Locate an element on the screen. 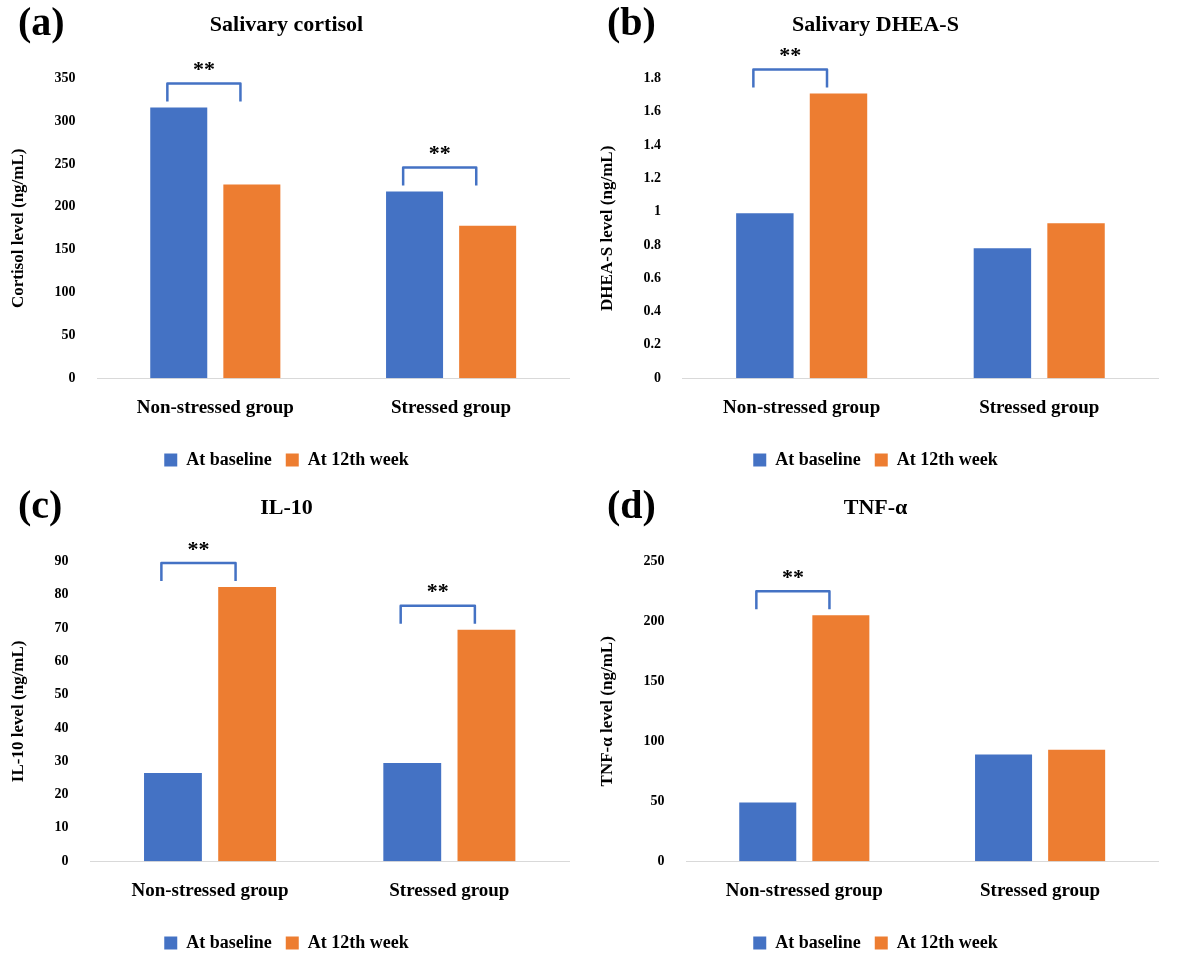  y-tick-label: 0.6 is located at coordinates (652, 277).